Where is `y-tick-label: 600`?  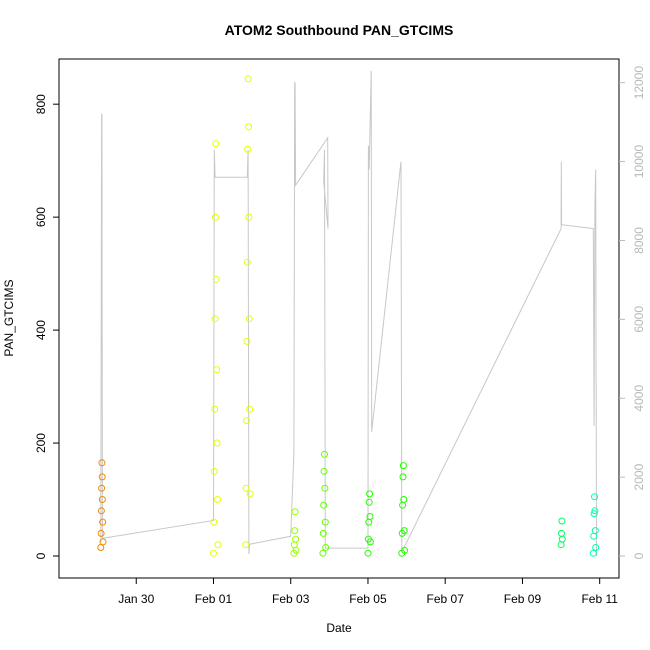 y-tick-label: 600 is located at coordinates (41, 217).